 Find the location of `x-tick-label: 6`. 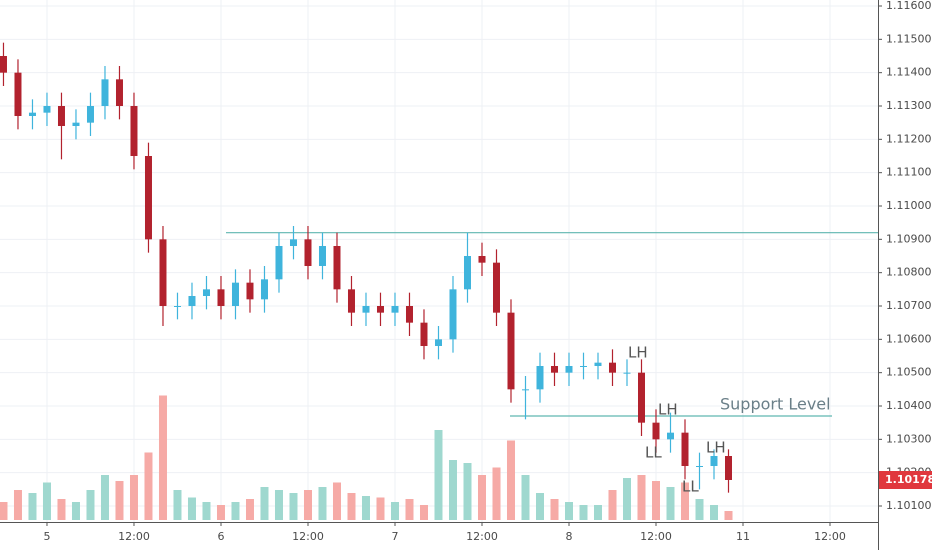

x-tick-label: 6 is located at coordinates (220, 536).